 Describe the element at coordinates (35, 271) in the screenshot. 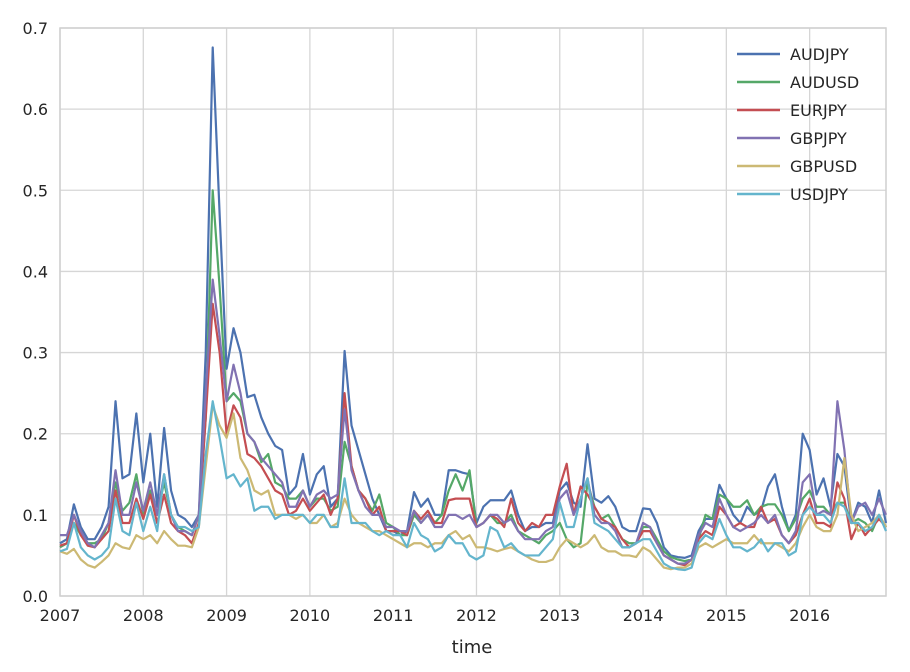

I see `y-tick-label: 0.4` at that location.